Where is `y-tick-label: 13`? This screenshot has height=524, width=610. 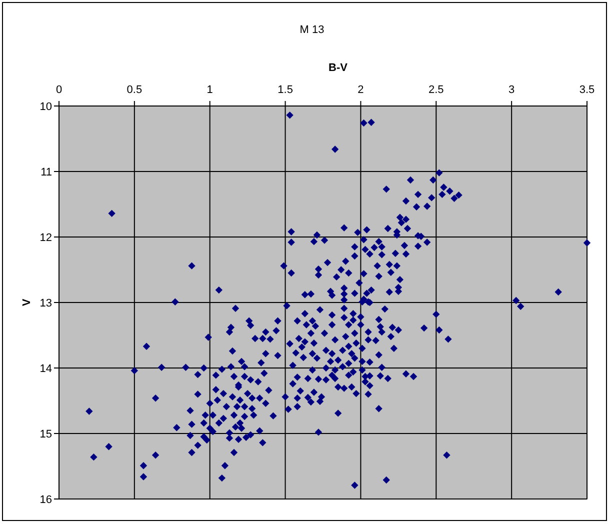 y-tick-label: 13 is located at coordinates (46, 303).